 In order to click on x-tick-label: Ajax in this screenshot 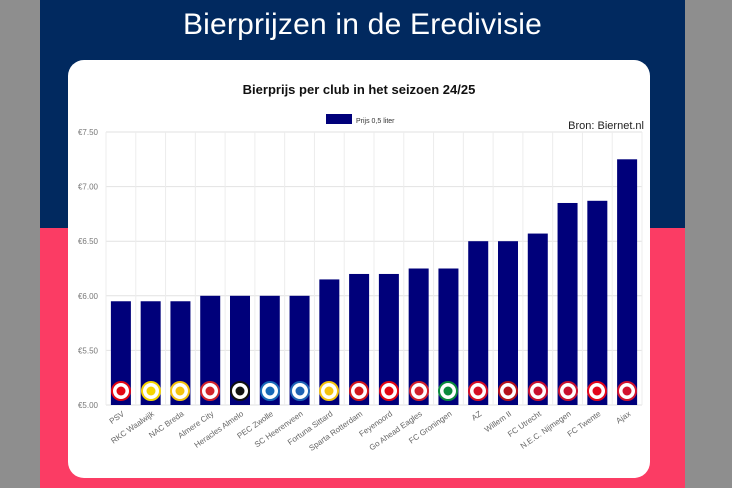, I will do `click(623, 417)`.